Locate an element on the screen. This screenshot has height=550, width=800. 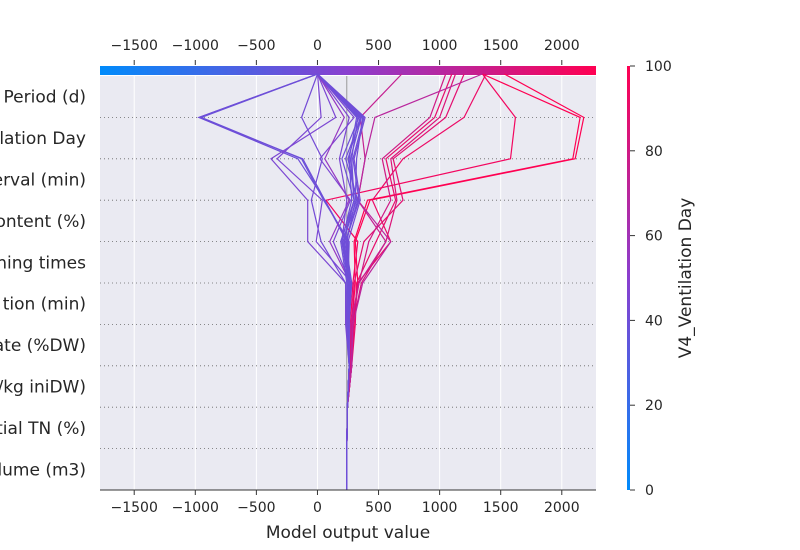
x-tick-label: −1500 is located at coordinates (134, 508).